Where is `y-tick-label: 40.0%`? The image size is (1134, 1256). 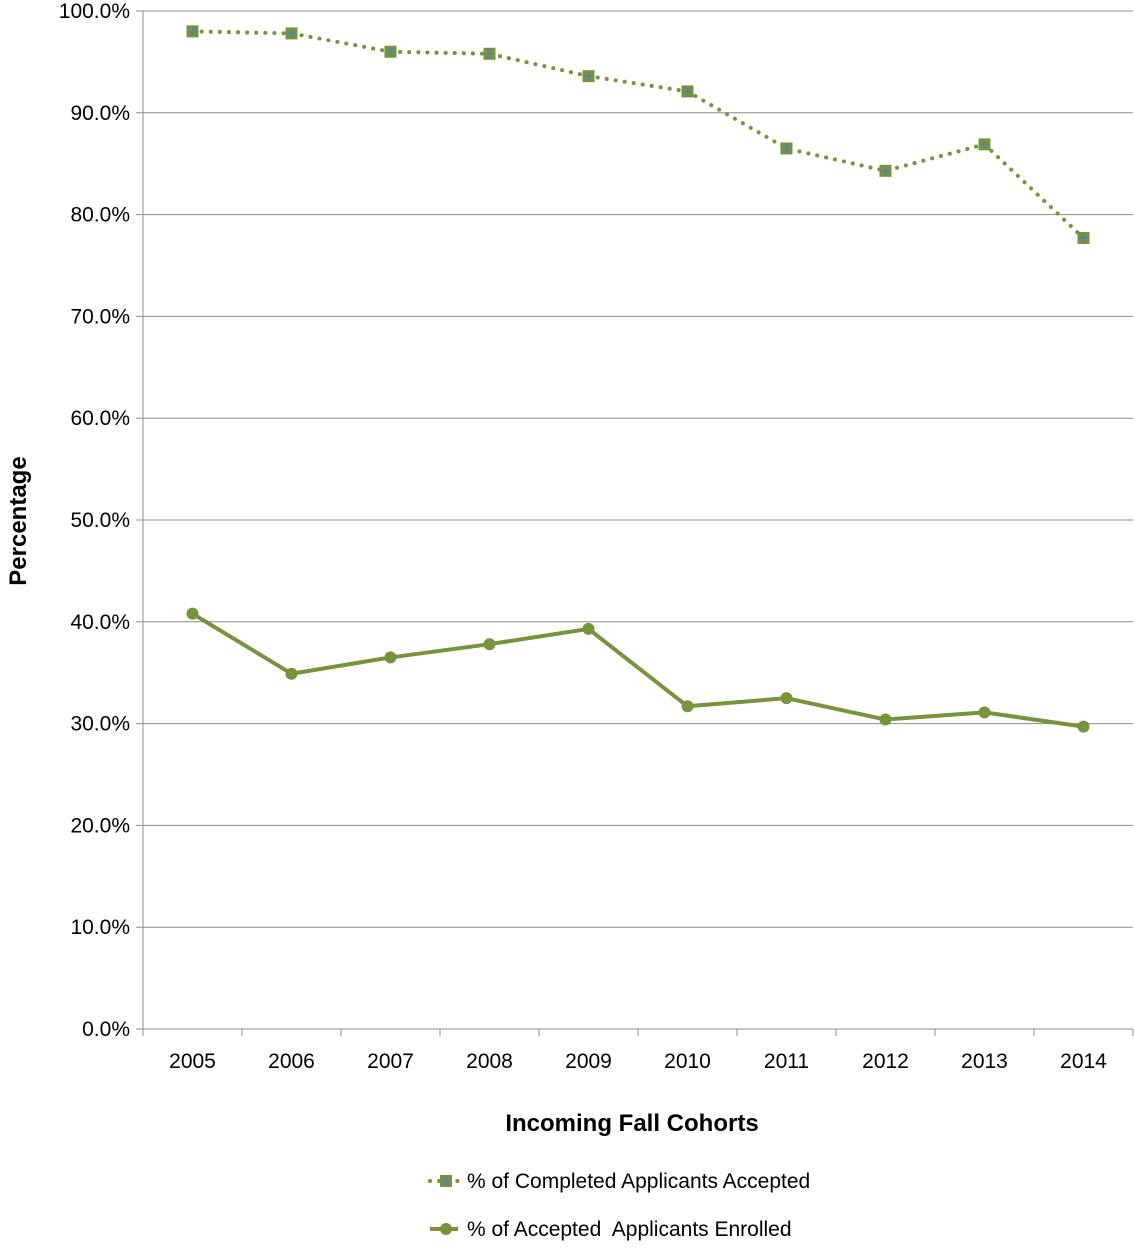
y-tick-label: 40.0% is located at coordinates (100, 622).